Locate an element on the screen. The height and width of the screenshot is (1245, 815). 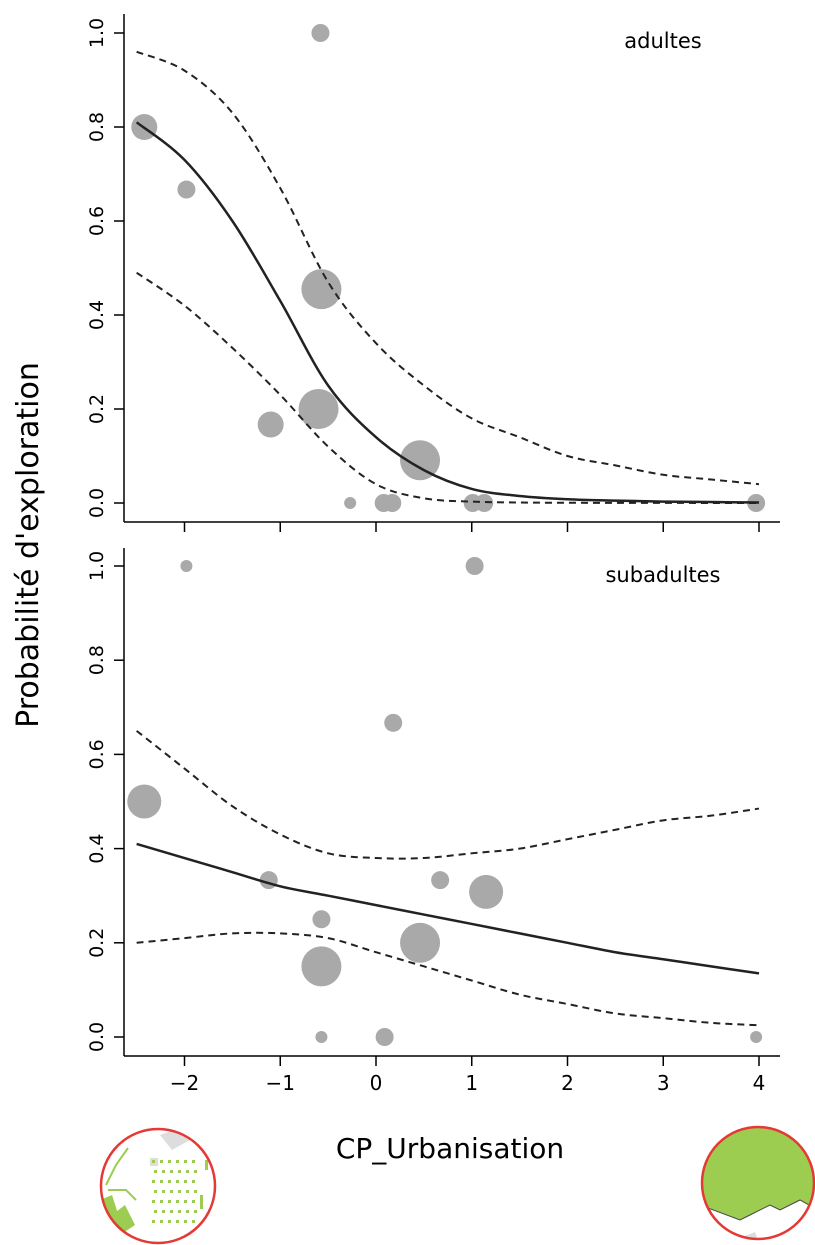
x-tick-label: −2 is located at coordinates (184, 1083).